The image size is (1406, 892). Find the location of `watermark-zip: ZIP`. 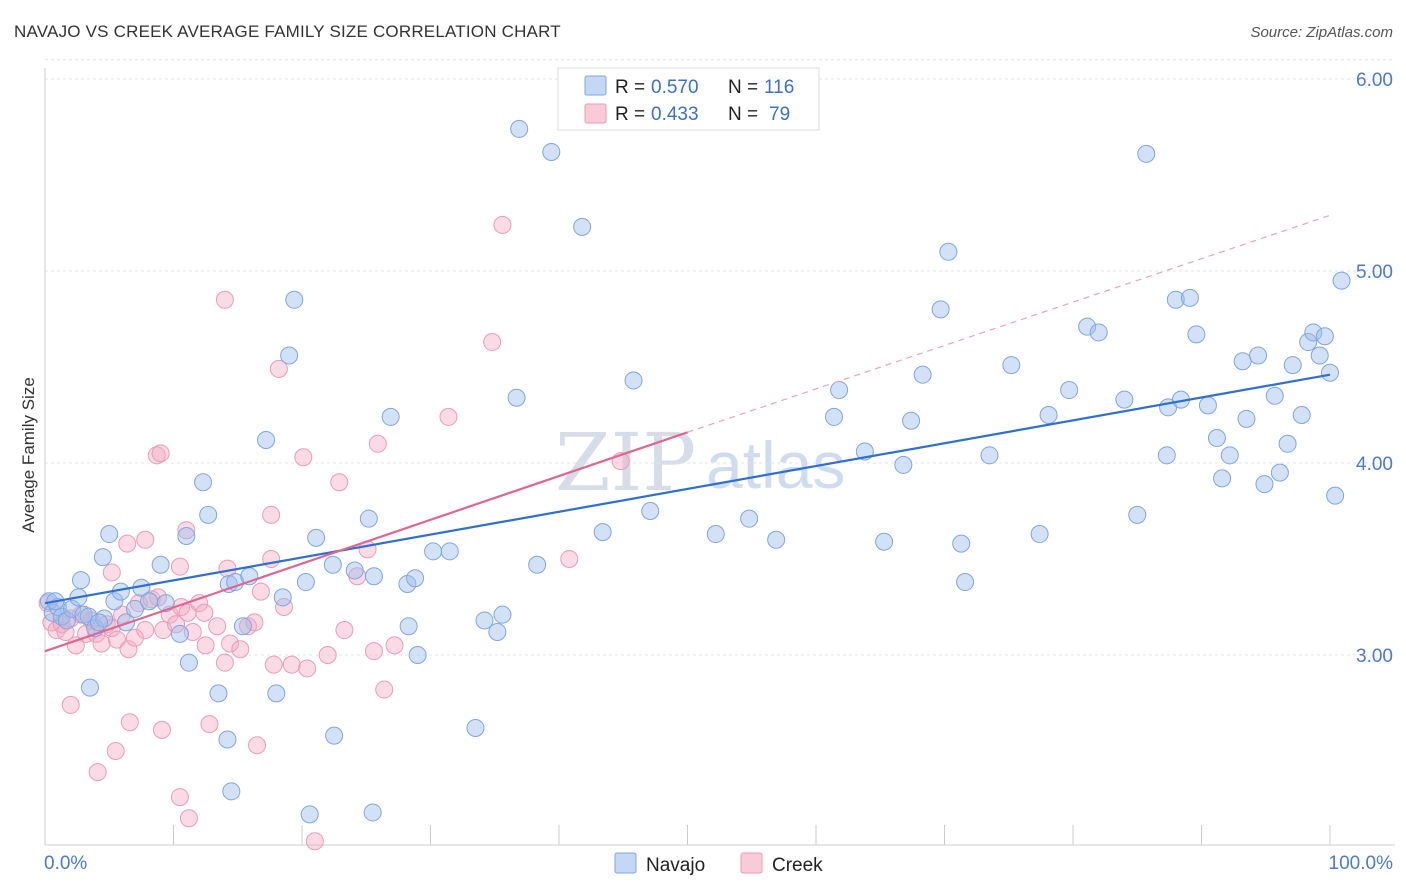

watermark-zip: ZIP is located at coordinates (625, 462).